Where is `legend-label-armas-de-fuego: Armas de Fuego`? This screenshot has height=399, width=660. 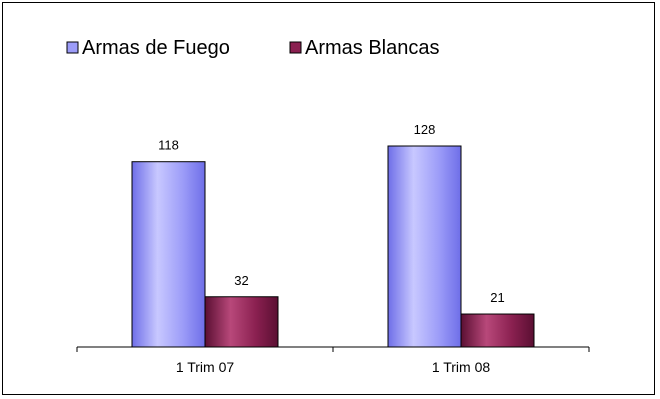 legend-label-armas-de-fuego: Armas de Fuego is located at coordinates (156, 48).